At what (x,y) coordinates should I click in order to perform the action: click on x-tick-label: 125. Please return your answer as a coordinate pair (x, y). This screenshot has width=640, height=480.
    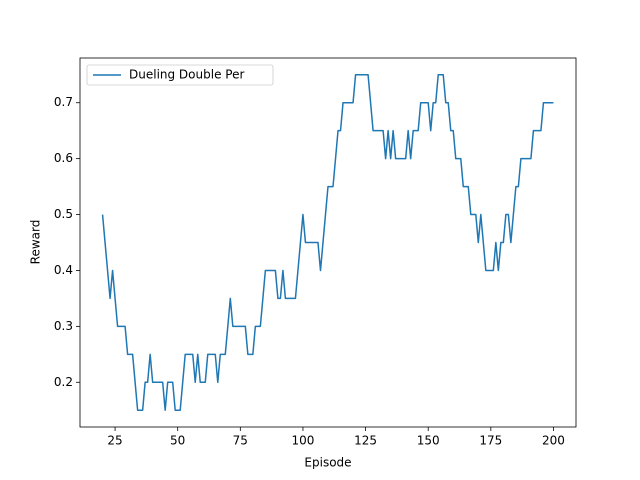
    Looking at the image, I should click on (365, 441).